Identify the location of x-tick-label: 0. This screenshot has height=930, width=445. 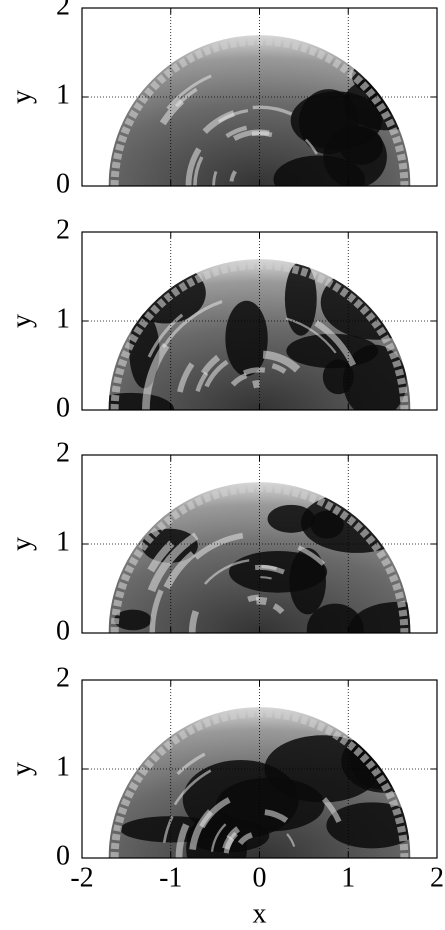
(260, 877).